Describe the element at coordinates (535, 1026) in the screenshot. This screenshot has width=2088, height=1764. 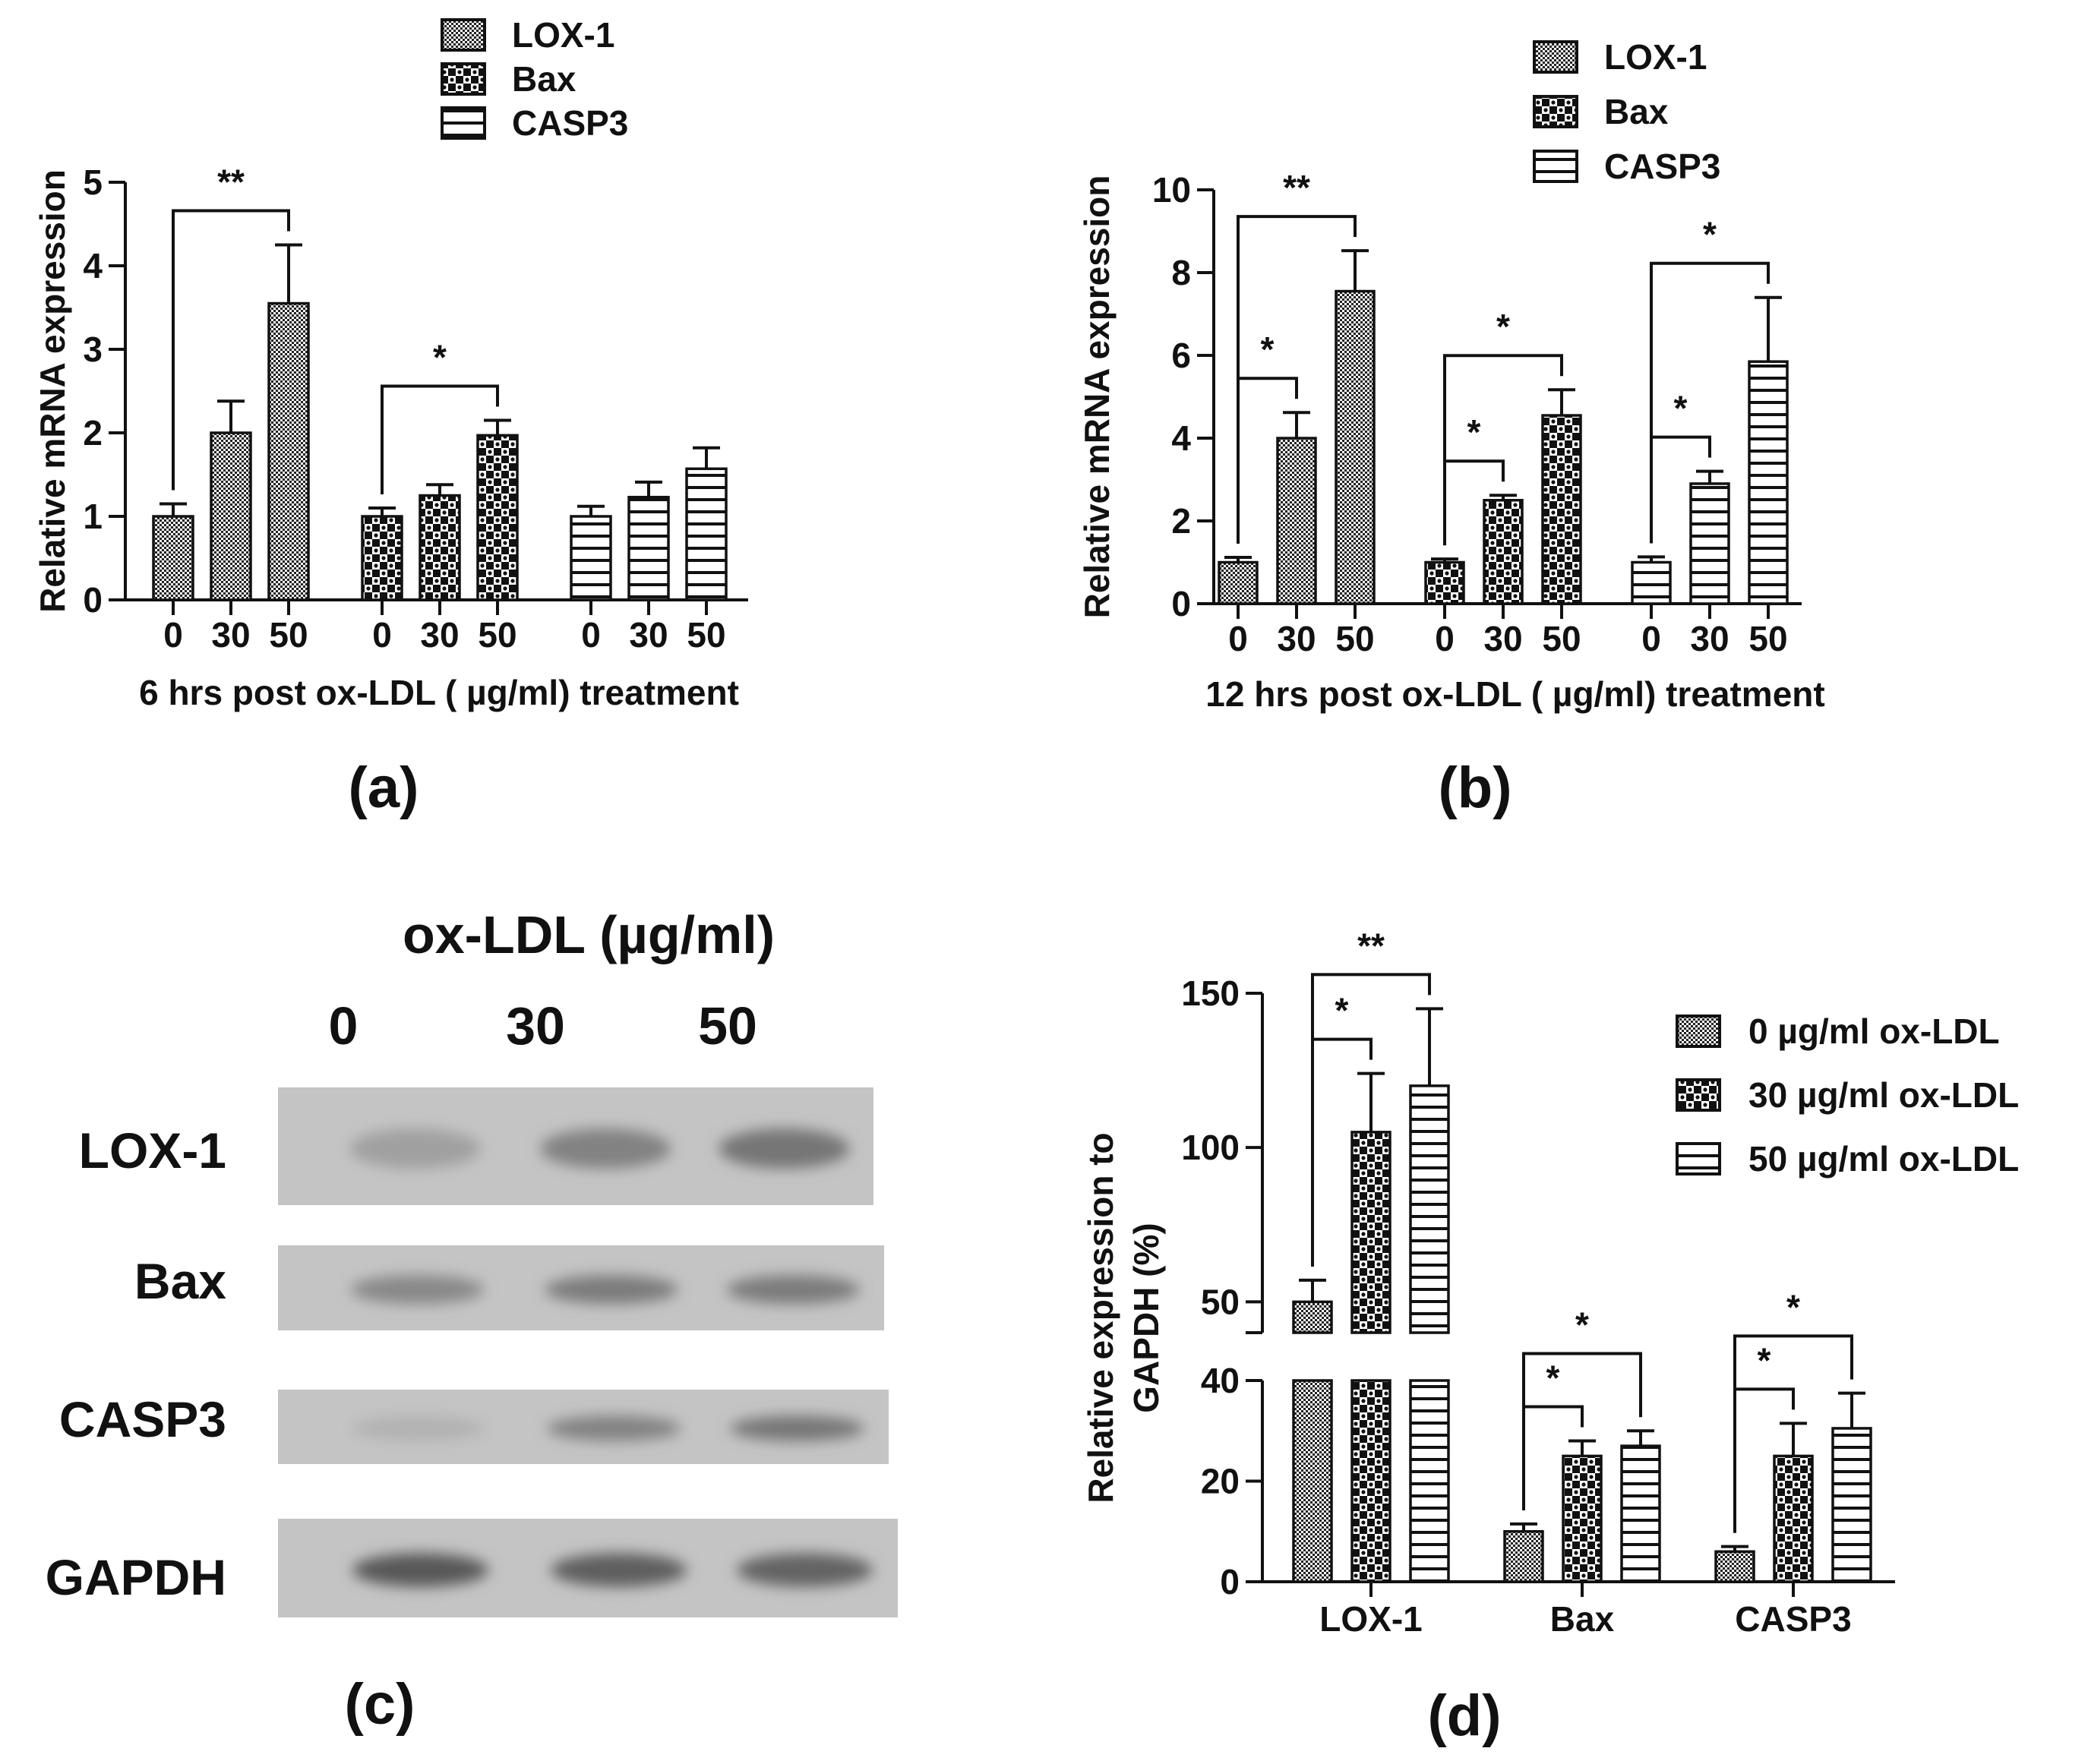
I see `blot-dose-30: 30` at that location.